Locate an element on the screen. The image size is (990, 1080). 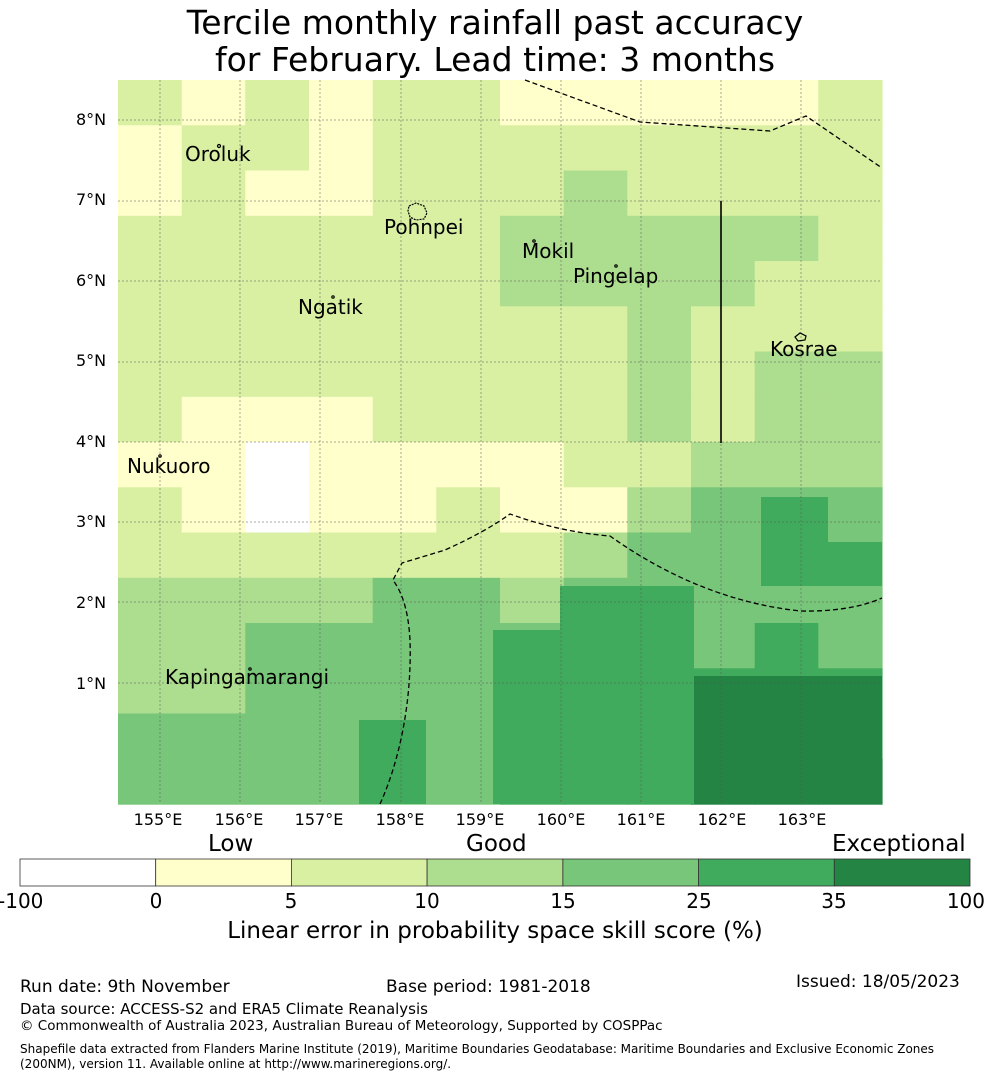
lat-label-7n: 7°N is located at coordinates (91, 199).